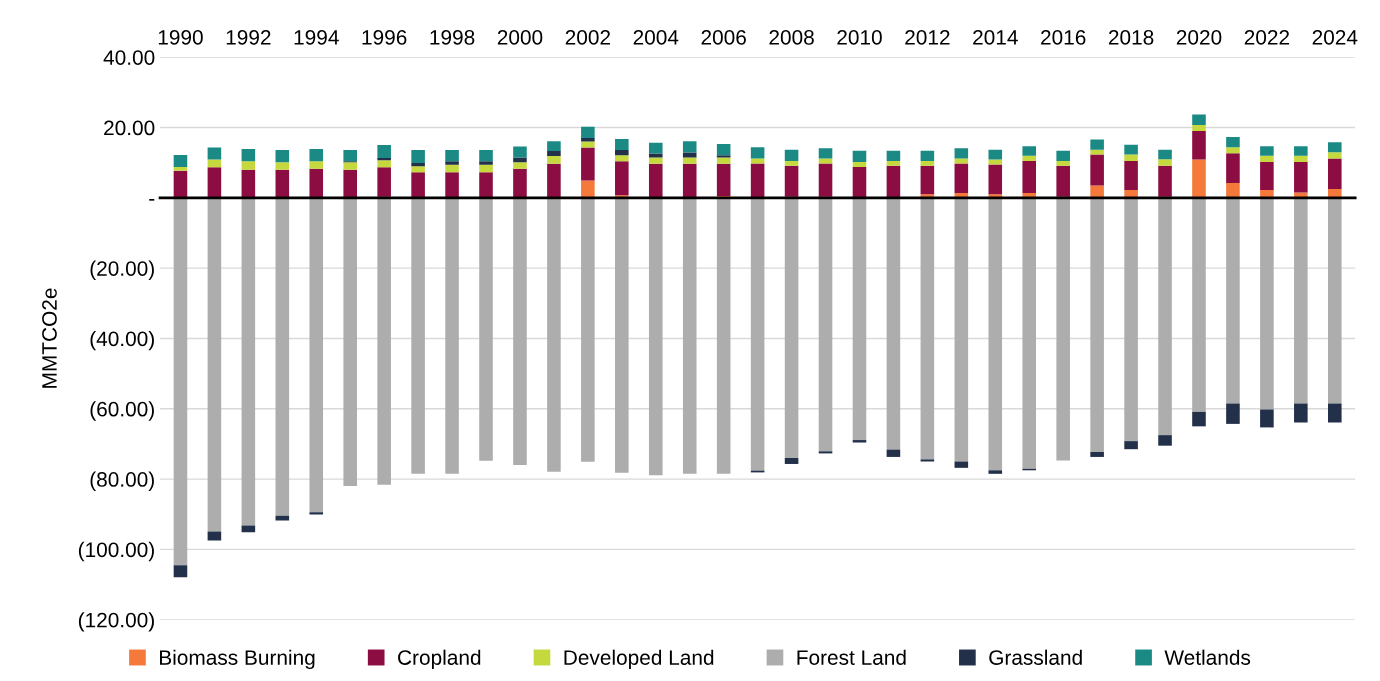 The image size is (1380, 681). I want to click on legend-label: Forest Land, so click(851, 657).